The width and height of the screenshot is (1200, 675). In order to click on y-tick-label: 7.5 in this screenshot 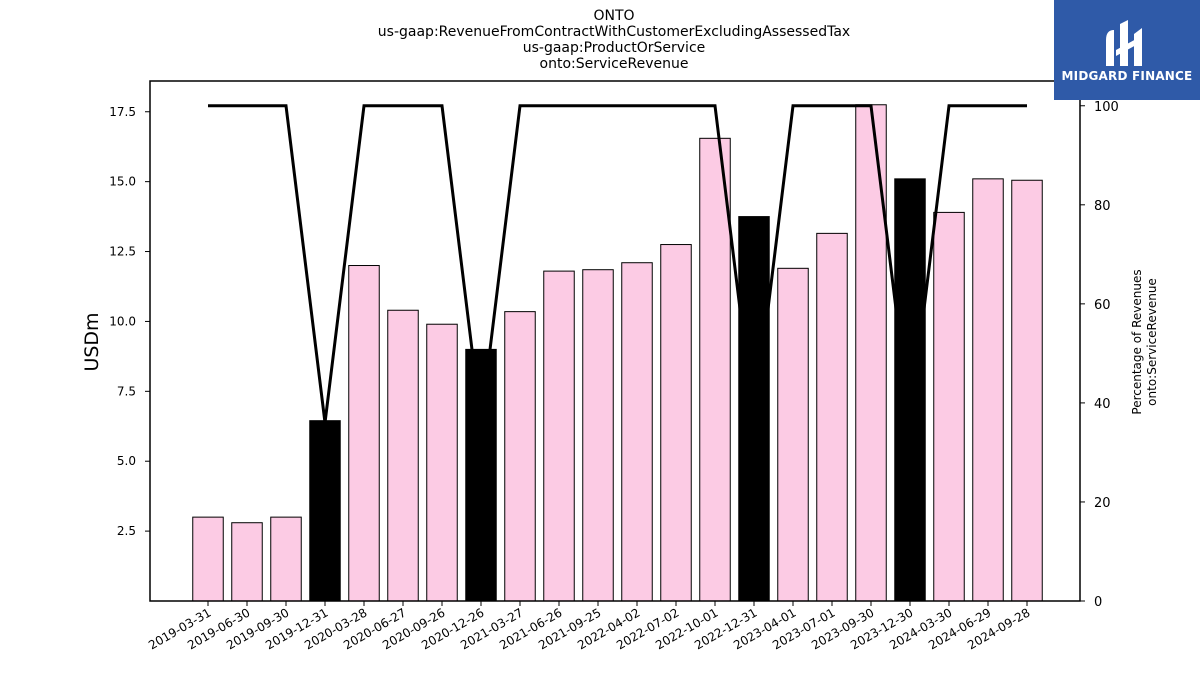, I will do `click(126, 391)`.